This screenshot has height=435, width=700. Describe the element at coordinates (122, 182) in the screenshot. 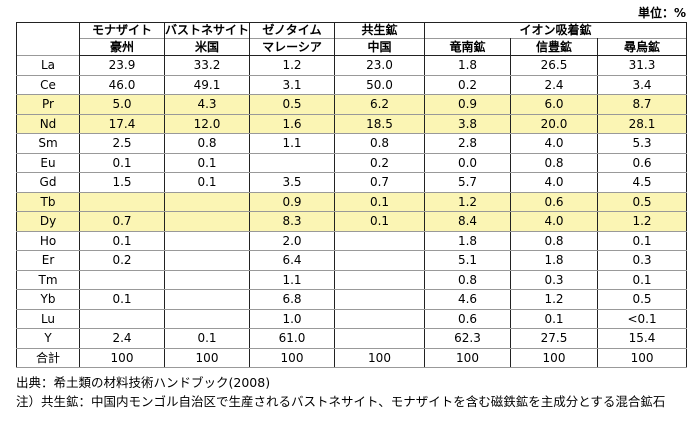

I see `value-cell: 1.5` at that location.